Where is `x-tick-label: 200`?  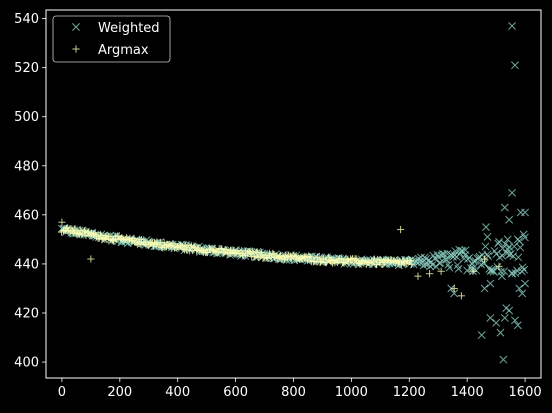 x-tick-label: 200 is located at coordinates (119, 392).